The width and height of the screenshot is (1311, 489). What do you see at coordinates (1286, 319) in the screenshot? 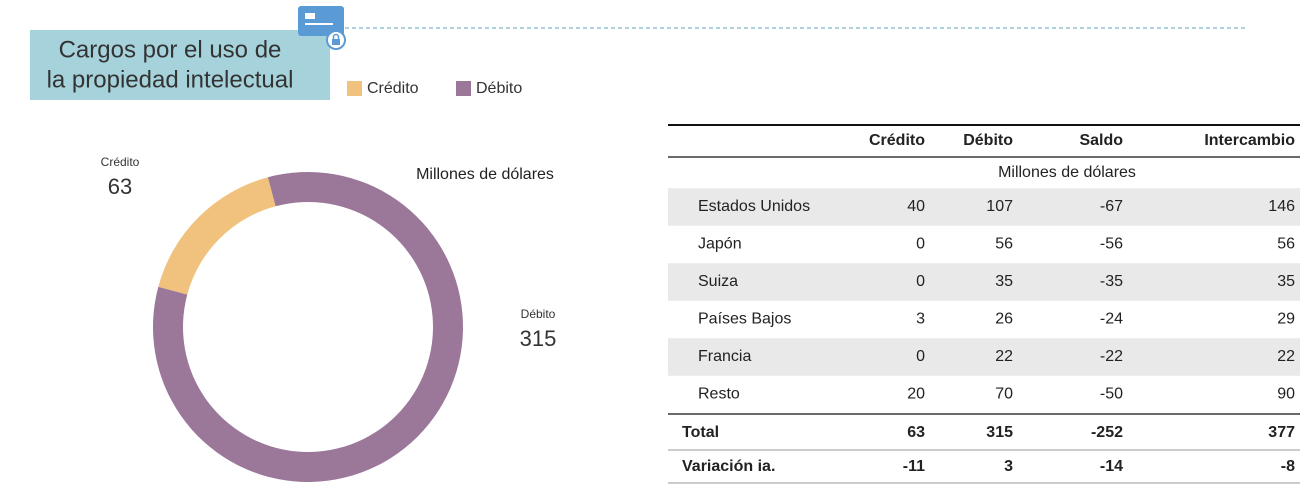
I see `cell-value: 29` at bounding box center [1286, 319].